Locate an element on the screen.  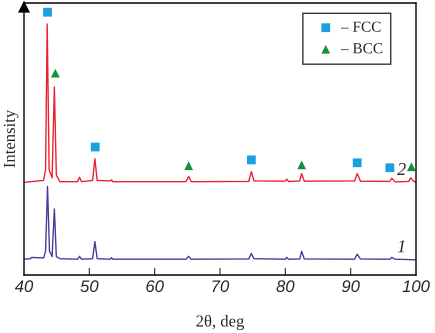
series-label: 1 is located at coordinates (401, 246).